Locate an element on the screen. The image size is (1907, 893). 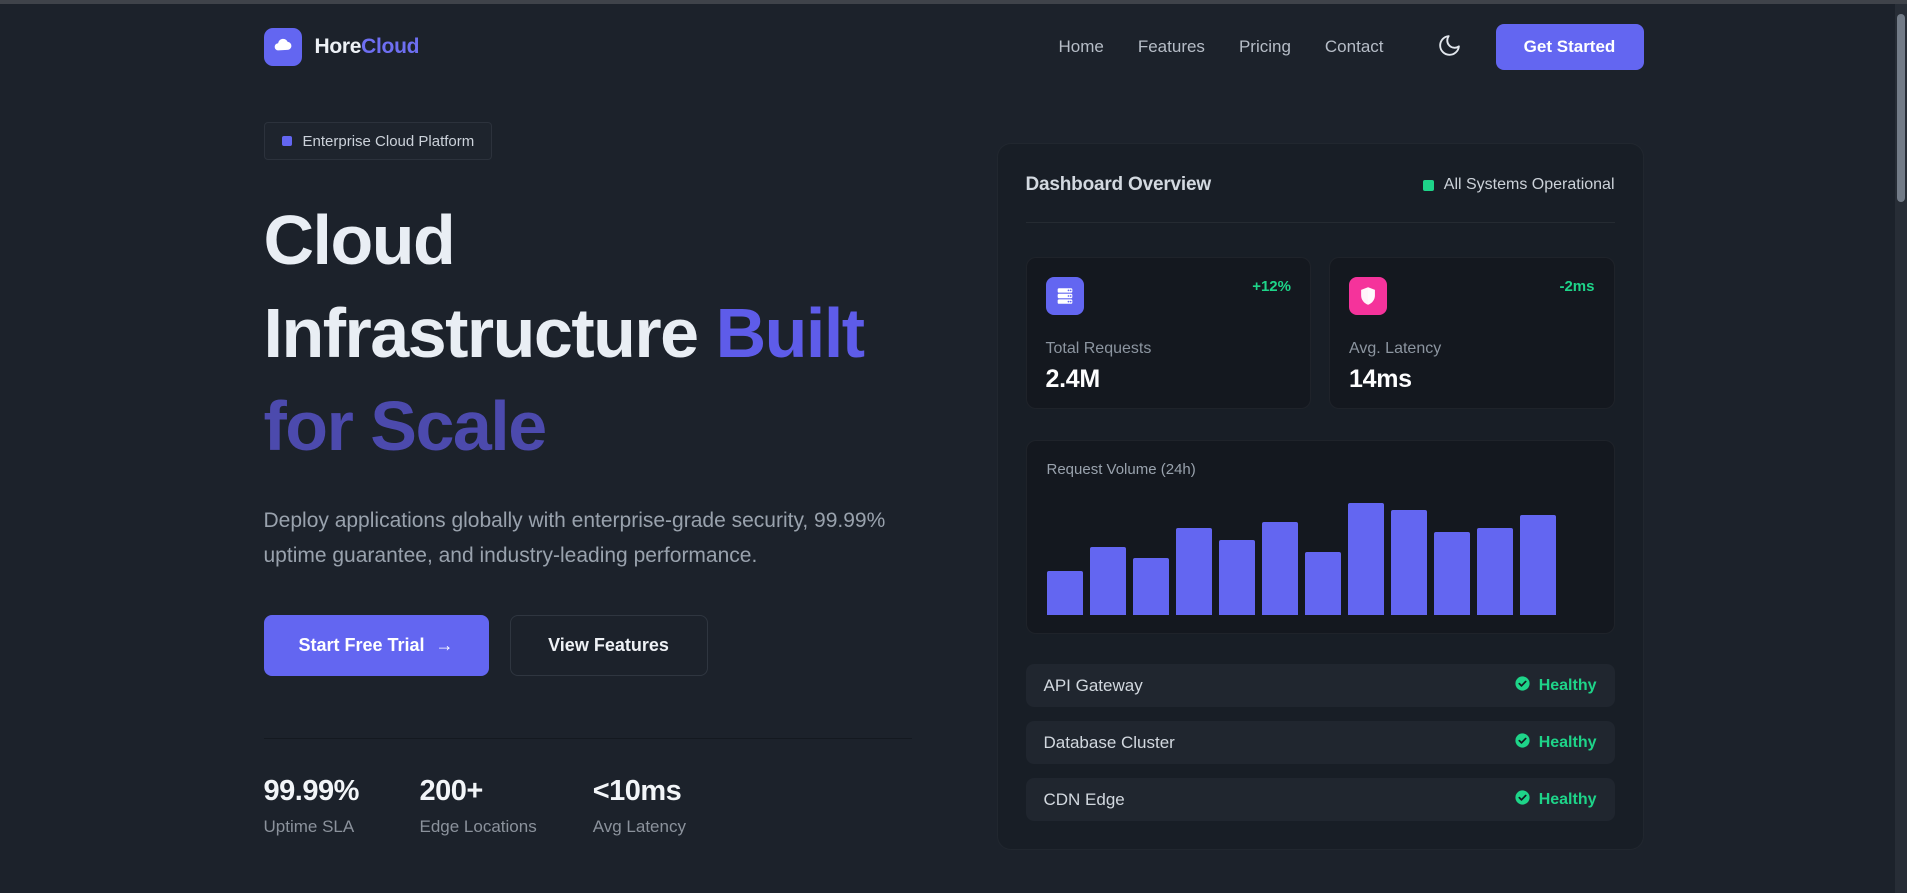
logo: HoreCloud is located at coordinates (341, 47).